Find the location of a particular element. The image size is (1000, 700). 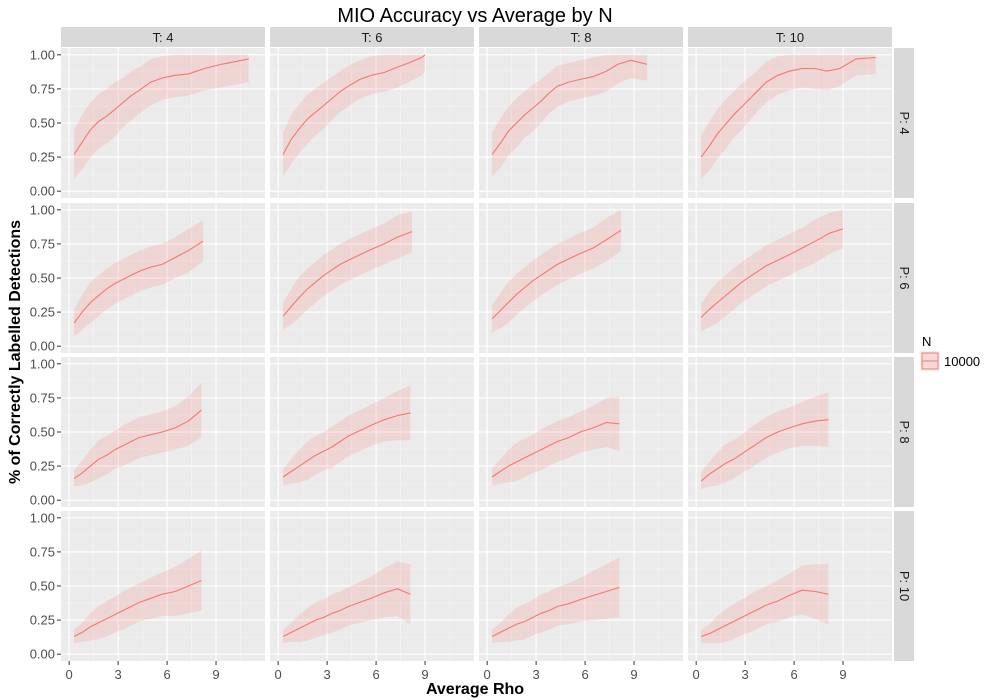

panel-r4-c2 is located at coordinates (372, 586).